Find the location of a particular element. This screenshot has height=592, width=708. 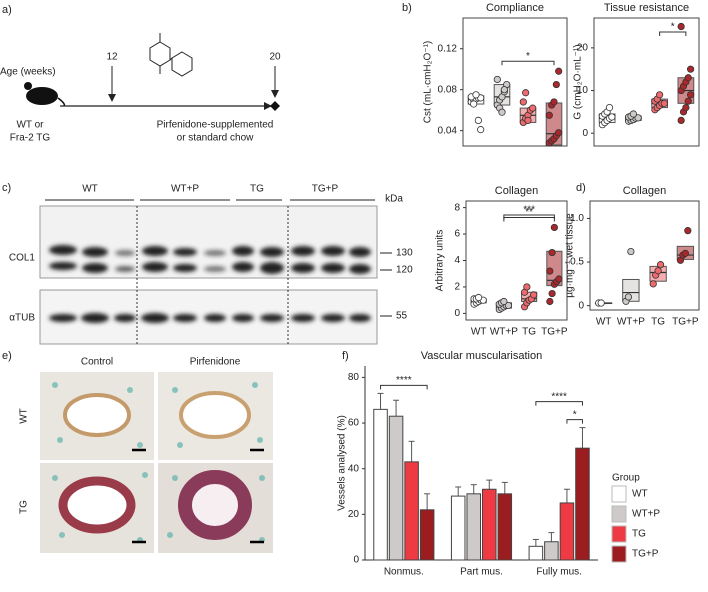

marker-label: 120 is located at coordinates (404, 270).